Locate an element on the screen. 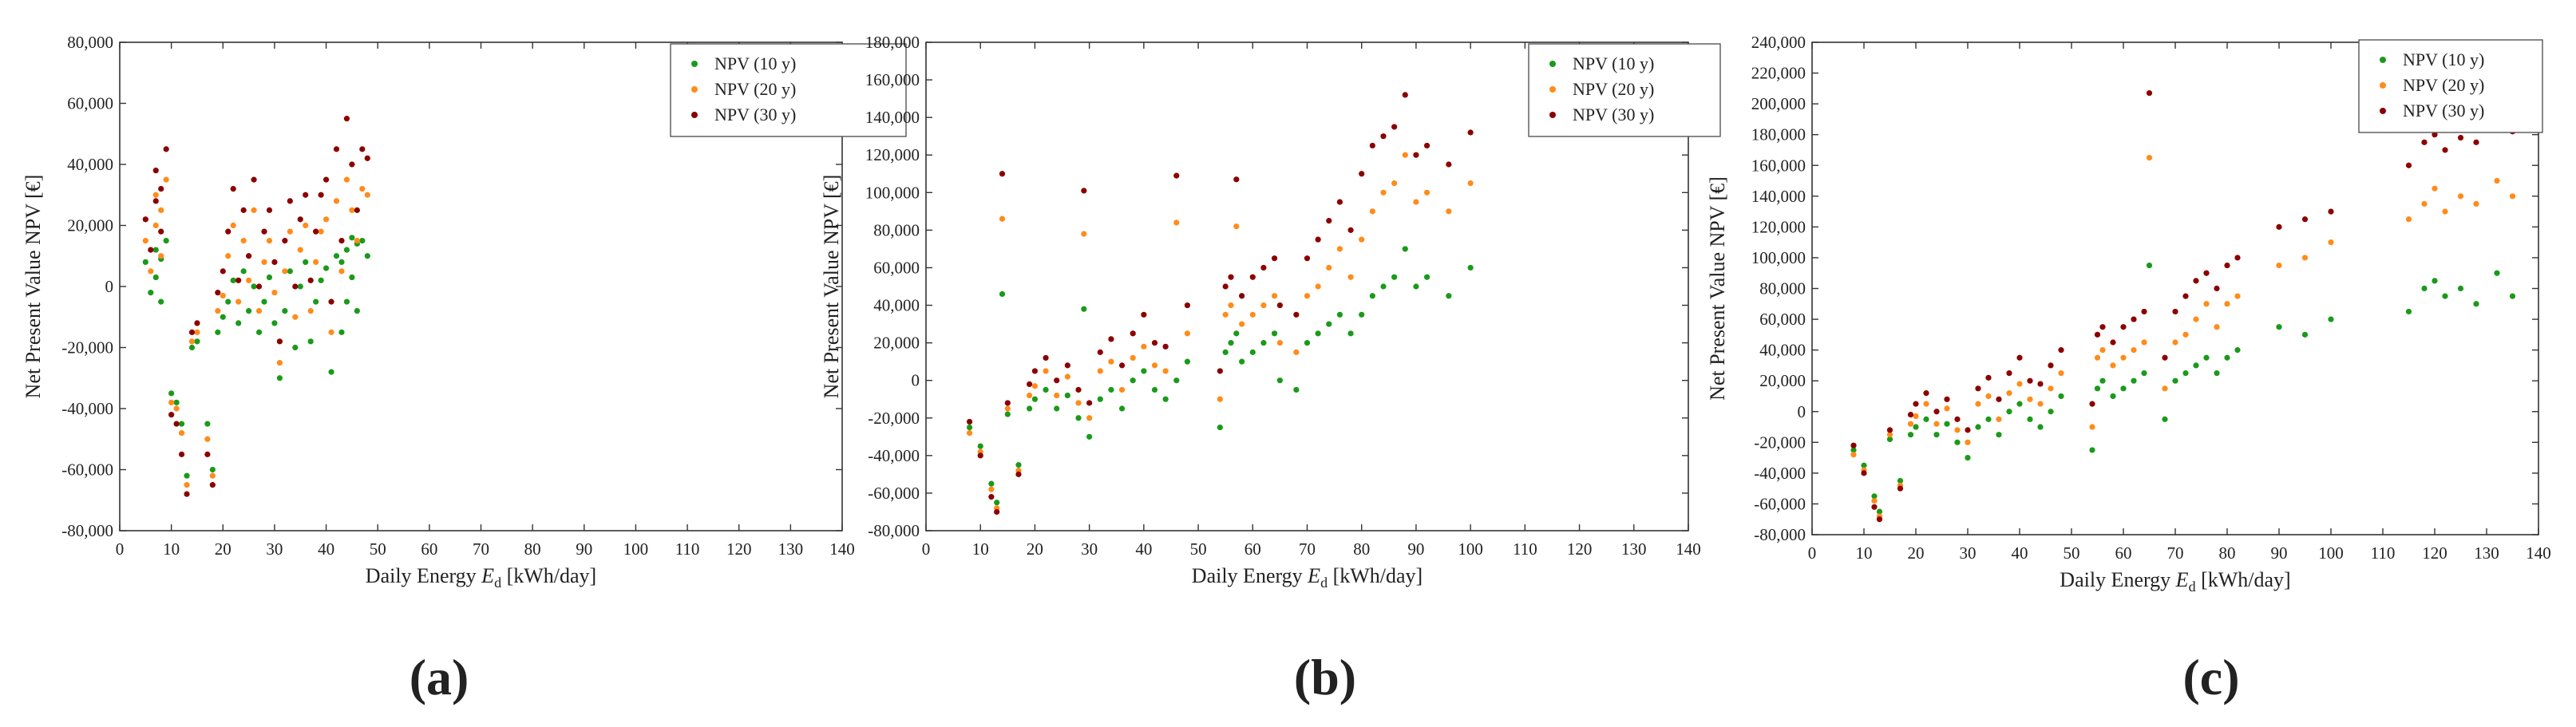 This screenshot has width=2576, height=727. y-tick-label: -40,000 is located at coordinates (87, 408).